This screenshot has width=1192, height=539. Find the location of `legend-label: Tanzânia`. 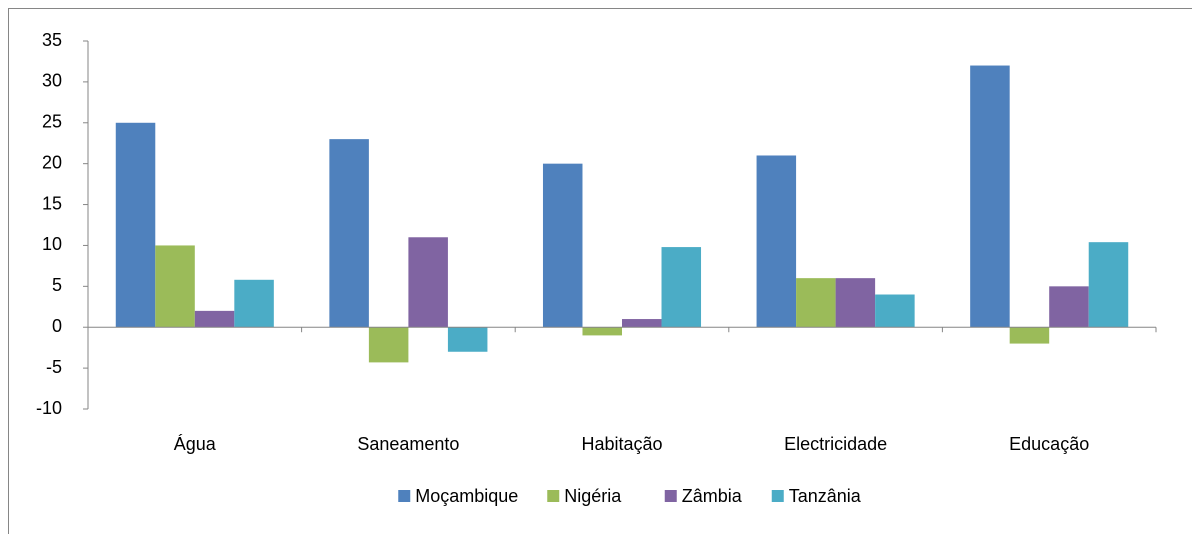

legend-label: Tanzânia is located at coordinates (825, 496).